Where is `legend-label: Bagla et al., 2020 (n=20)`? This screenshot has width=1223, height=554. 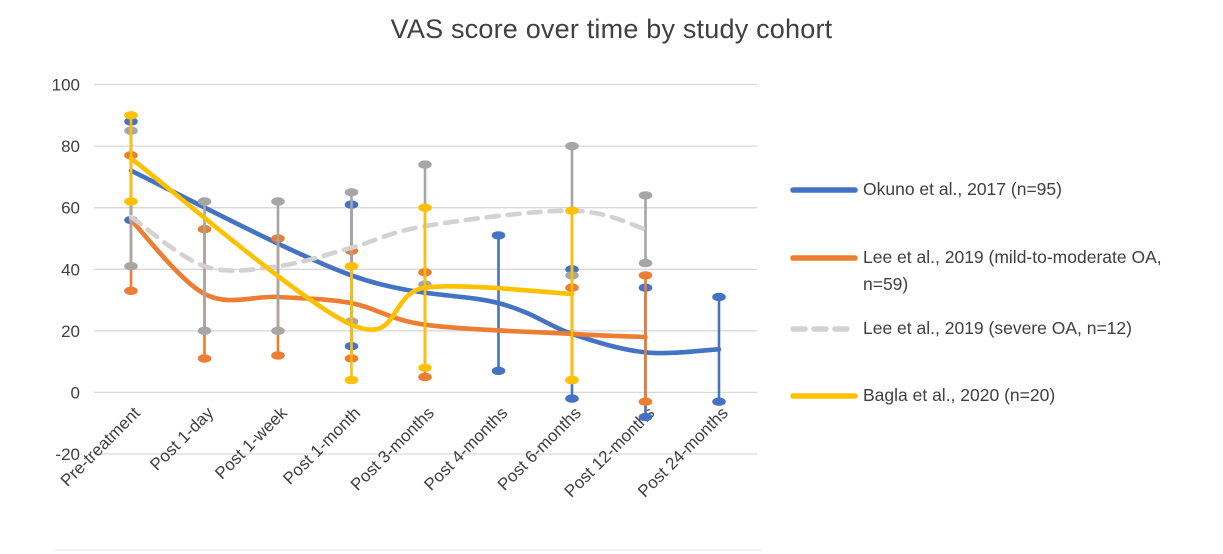
legend-label: Bagla et al., 2020 (n=20) is located at coordinates (959, 395).